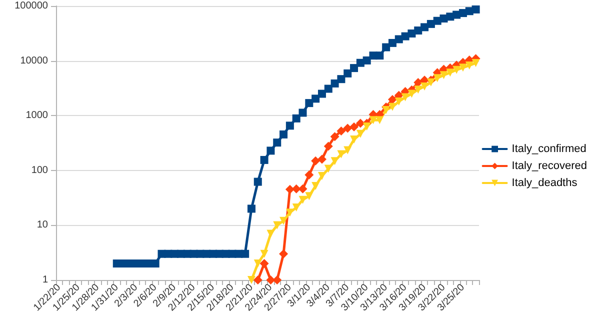 The image size is (600, 332). I want to click on legend-label: Italy_recovered, so click(550, 166).